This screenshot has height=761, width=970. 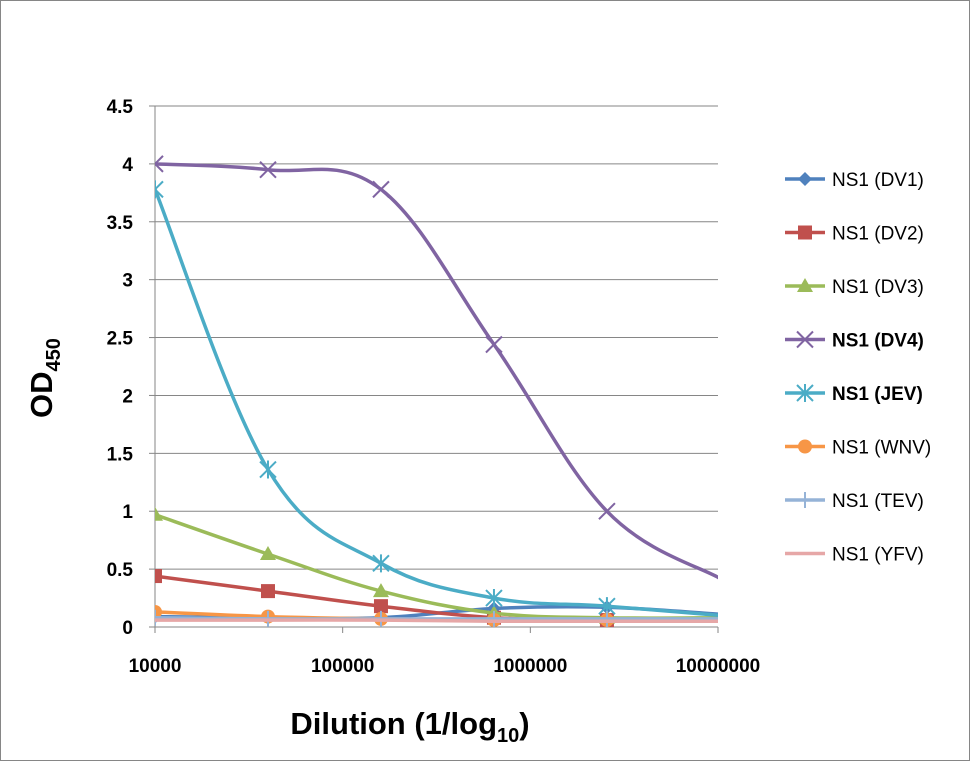 What do you see at coordinates (393, 723) in the screenshot?
I see `x-axis-title-main: Dilution (1/log` at bounding box center [393, 723].